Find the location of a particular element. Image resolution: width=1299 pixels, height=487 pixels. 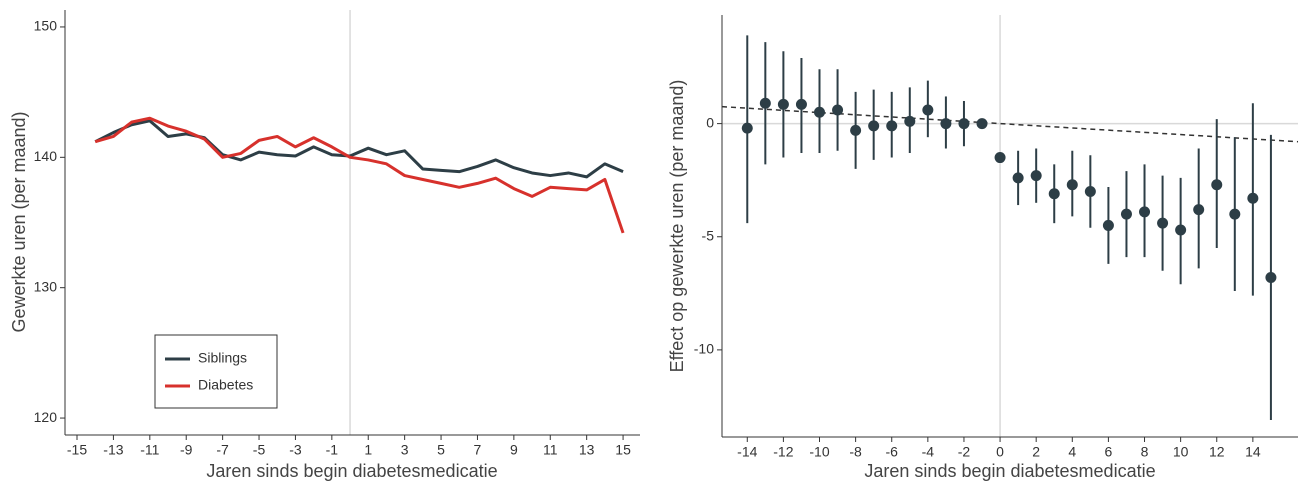

x-tick-label: 14 is located at coordinates (1253, 452).